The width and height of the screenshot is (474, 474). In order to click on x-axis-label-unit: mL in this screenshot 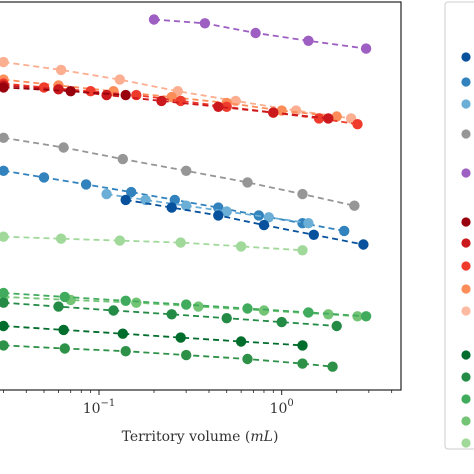, I will do `click(261, 437)`.